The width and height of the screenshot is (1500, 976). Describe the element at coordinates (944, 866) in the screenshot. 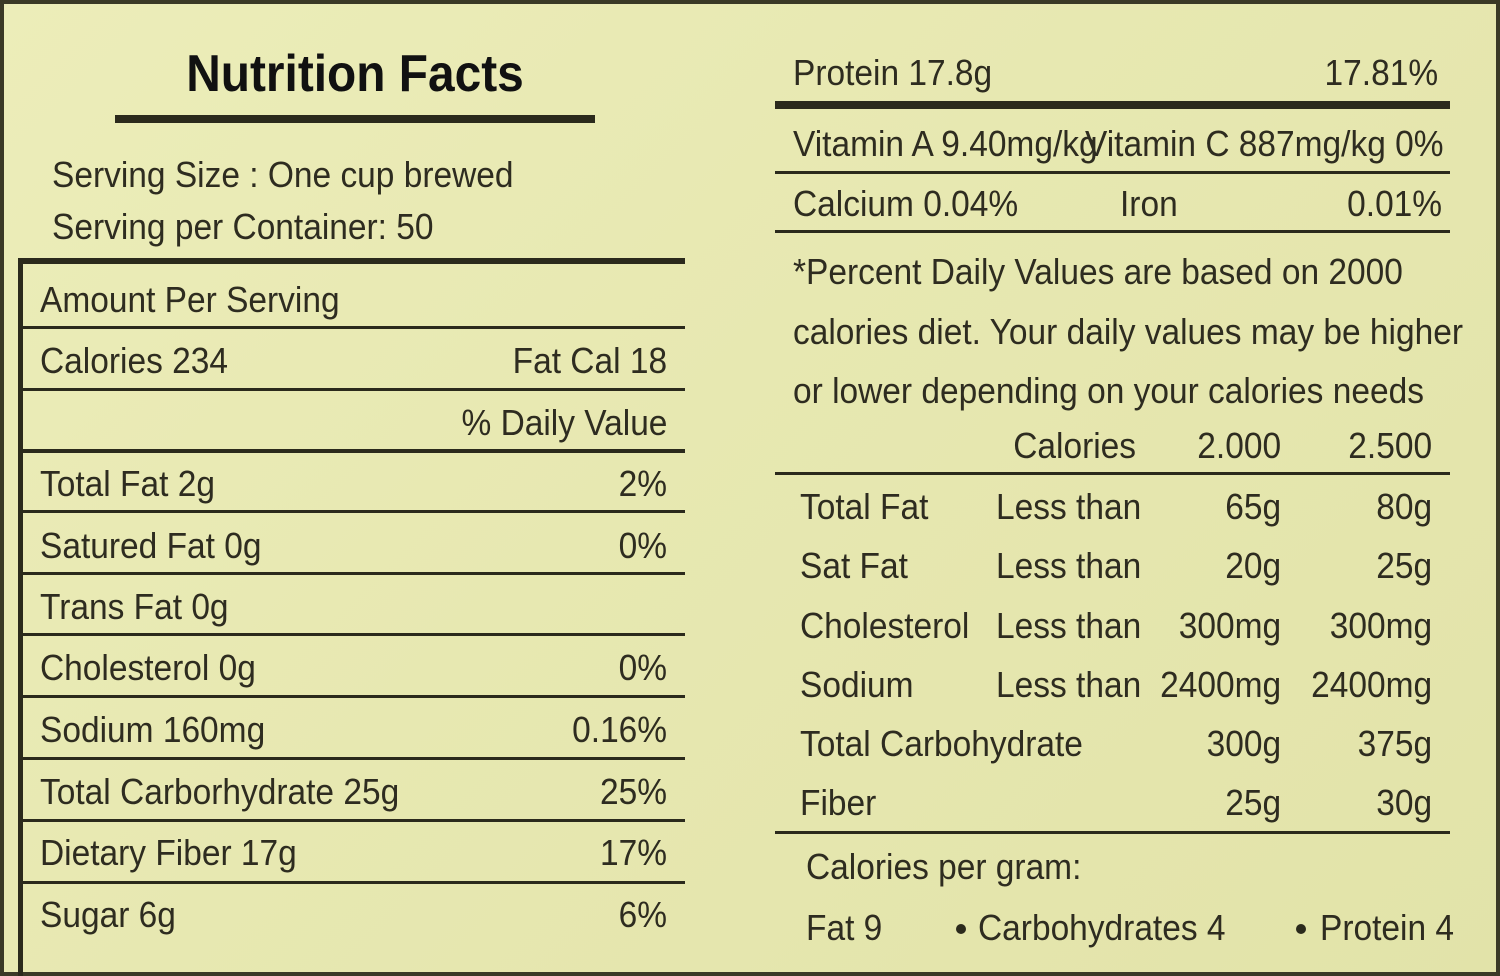

I see `calories-per-gram-heading: Calories per gram:` at that location.